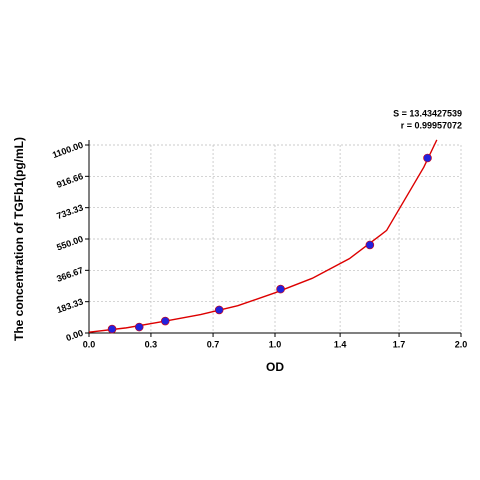  I want to click on y-tick-label: 1100.00, so click(68, 150).